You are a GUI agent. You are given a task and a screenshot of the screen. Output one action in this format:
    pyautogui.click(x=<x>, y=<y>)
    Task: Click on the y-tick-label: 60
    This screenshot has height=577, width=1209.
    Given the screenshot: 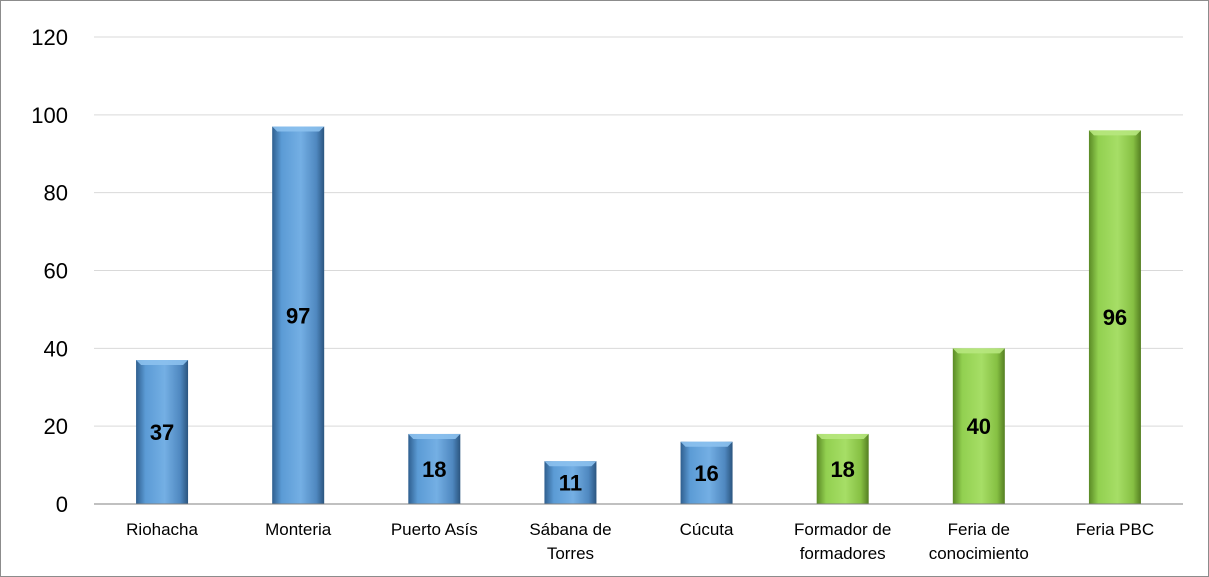 What is the action you would take?
    pyautogui.click(x=56, y=271)
    